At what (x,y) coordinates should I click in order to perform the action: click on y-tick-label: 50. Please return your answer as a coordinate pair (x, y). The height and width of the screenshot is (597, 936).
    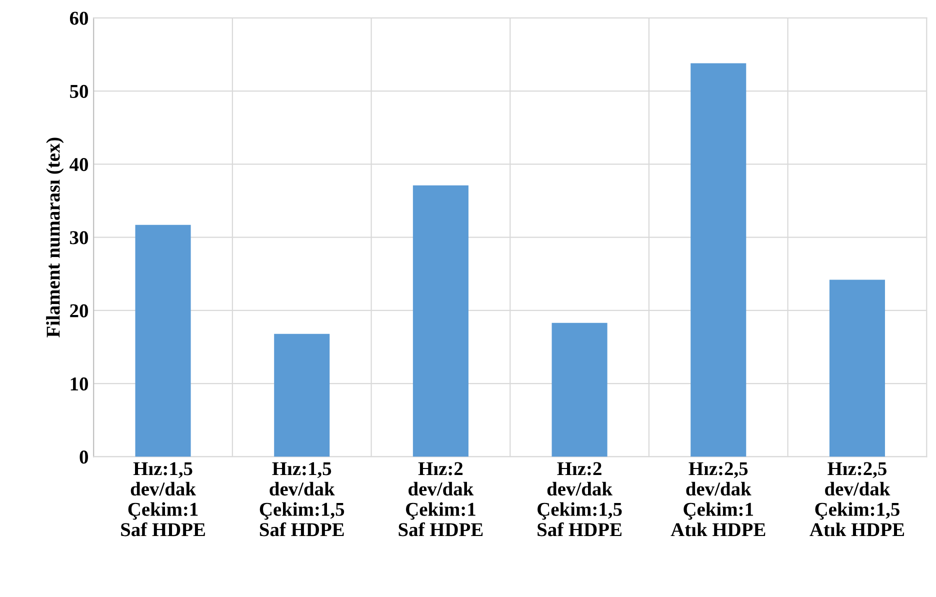
    Looking at the image, I should click on (79, 91).